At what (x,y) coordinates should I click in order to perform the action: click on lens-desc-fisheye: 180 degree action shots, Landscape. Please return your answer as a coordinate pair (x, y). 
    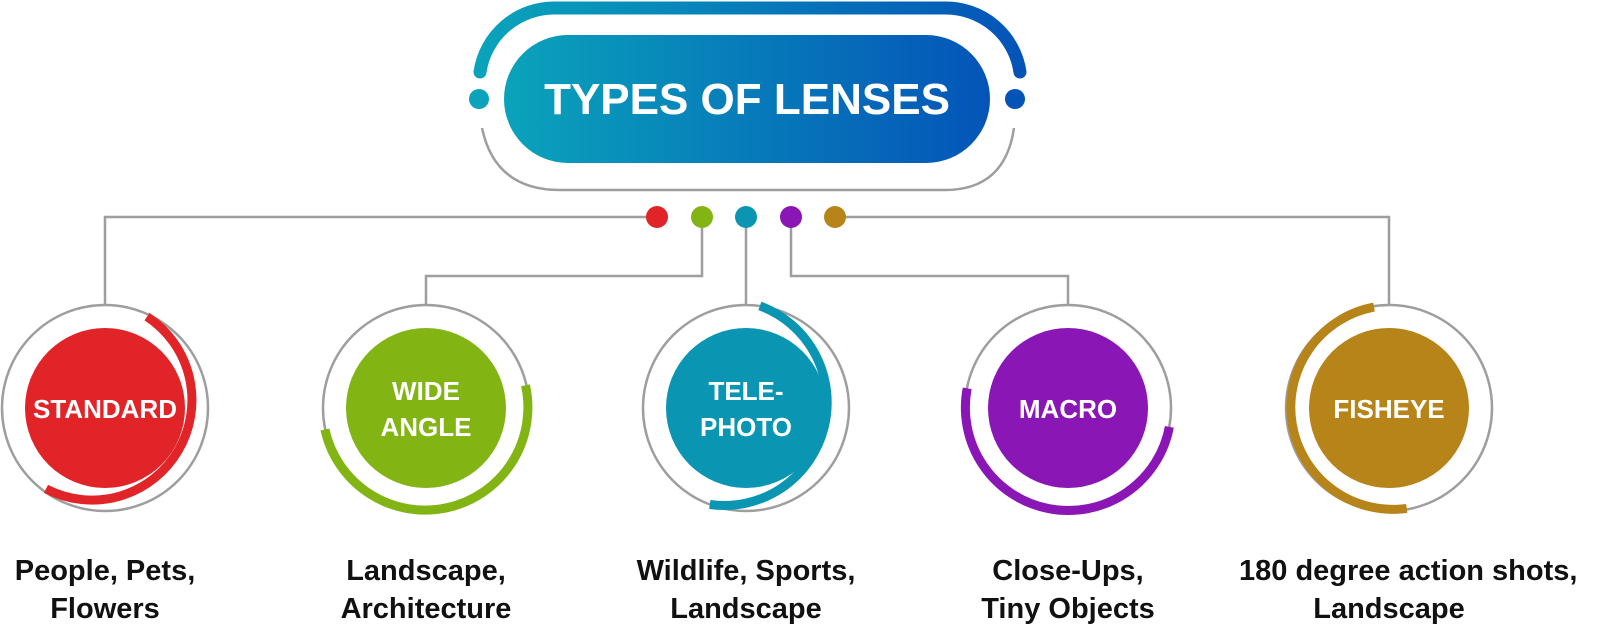
    Looking at the image, I should click on (1408, 590).